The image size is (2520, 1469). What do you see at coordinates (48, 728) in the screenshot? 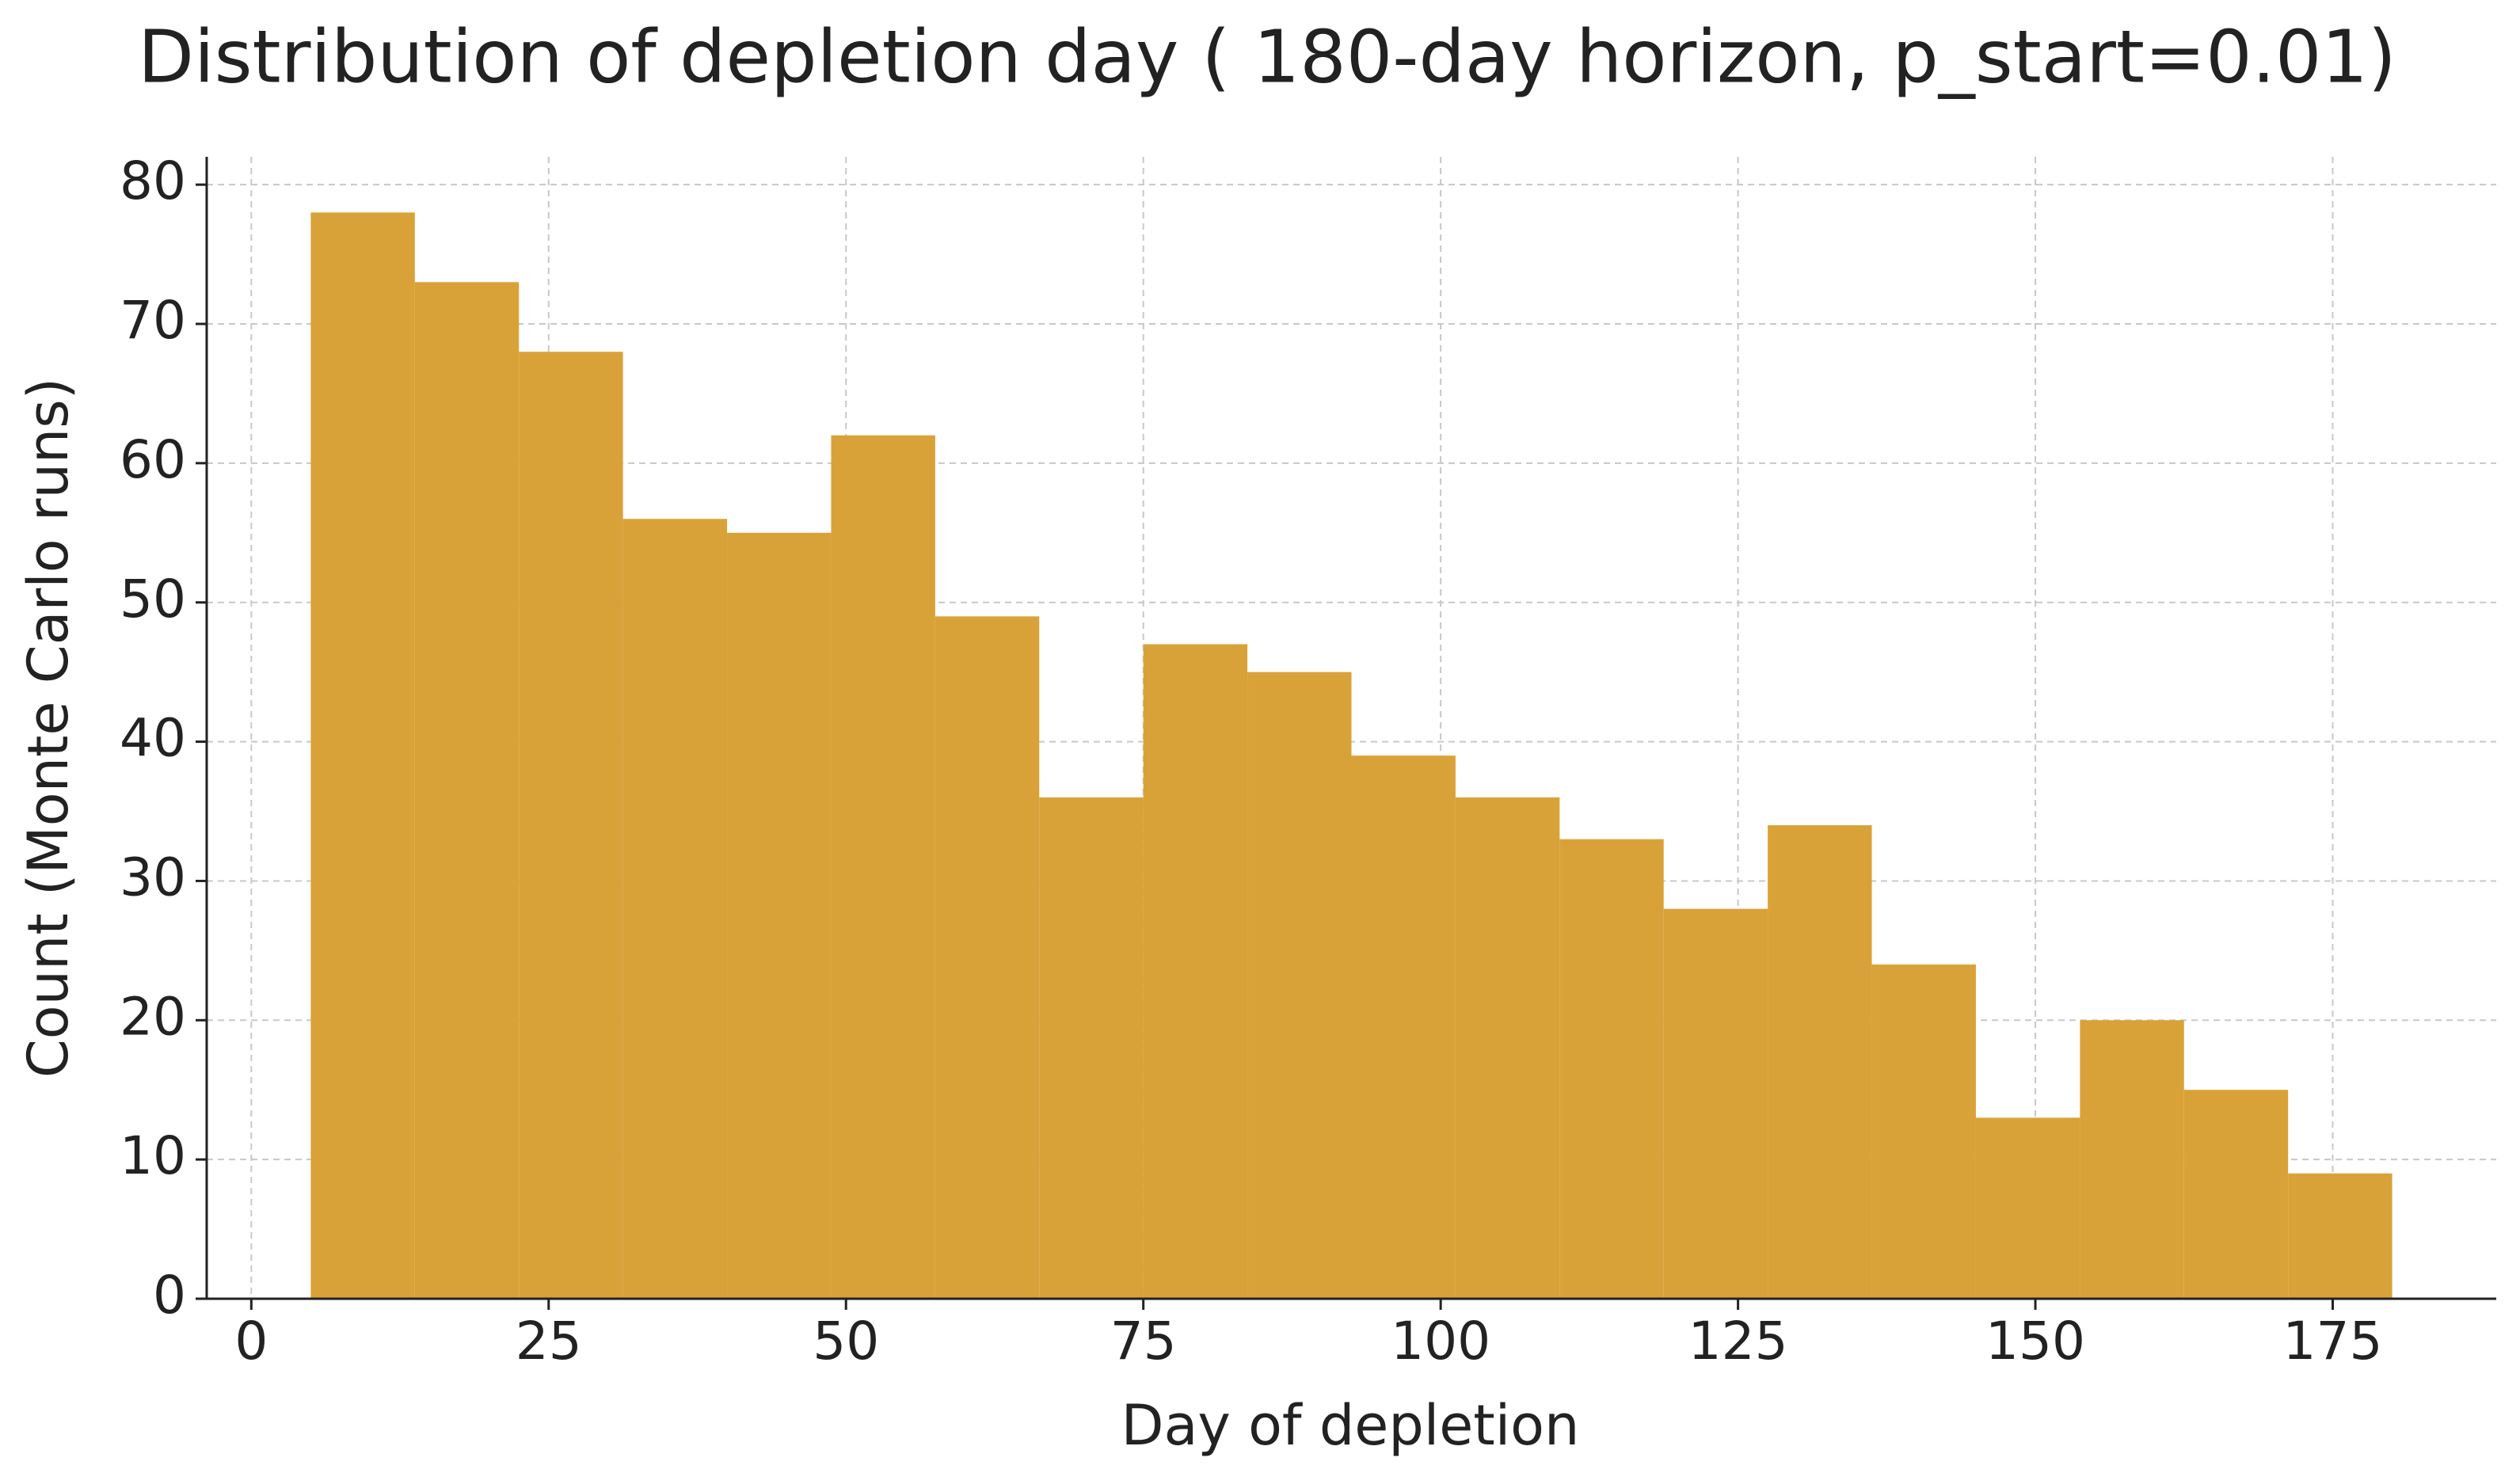
I see `y-axis-label: Count (Monte Carlo runs)` at bounding box center [48, 728].